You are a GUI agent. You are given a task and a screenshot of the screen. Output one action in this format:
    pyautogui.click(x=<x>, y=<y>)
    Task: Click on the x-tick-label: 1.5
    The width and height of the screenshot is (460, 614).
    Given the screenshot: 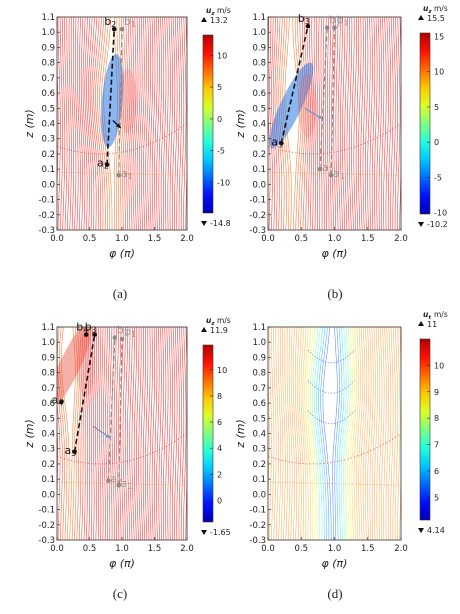 What is the action you would take?
    pyautogui.click(x=155, y=239)
    